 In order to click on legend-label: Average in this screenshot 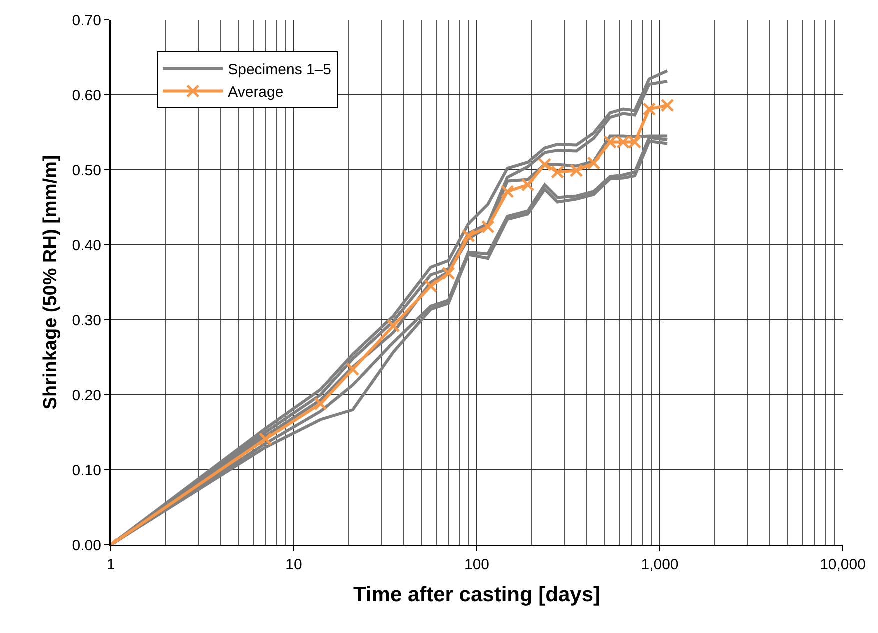, I will do `click(256, 93)`.